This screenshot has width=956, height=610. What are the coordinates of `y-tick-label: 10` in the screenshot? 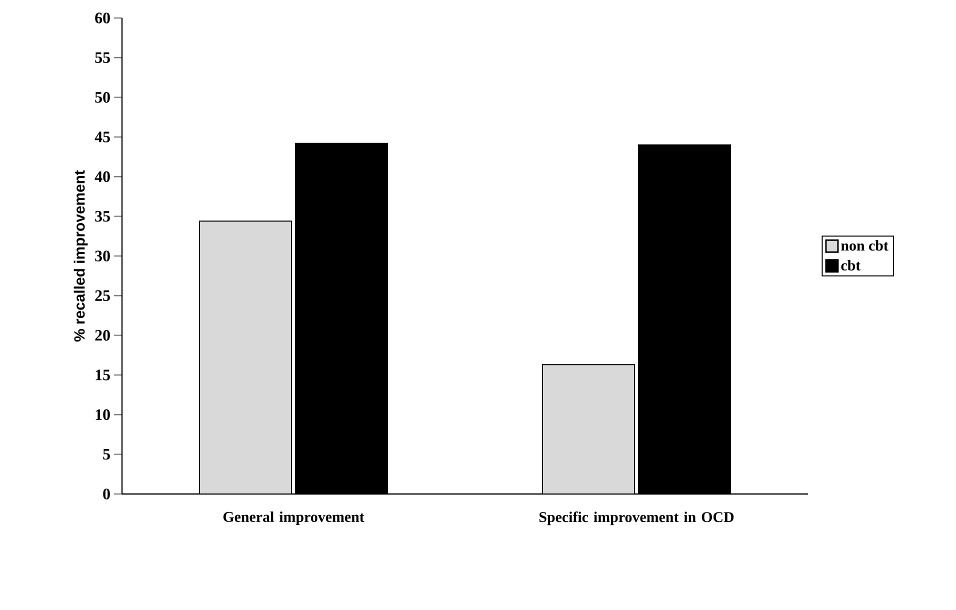 It's located at (103, 414).